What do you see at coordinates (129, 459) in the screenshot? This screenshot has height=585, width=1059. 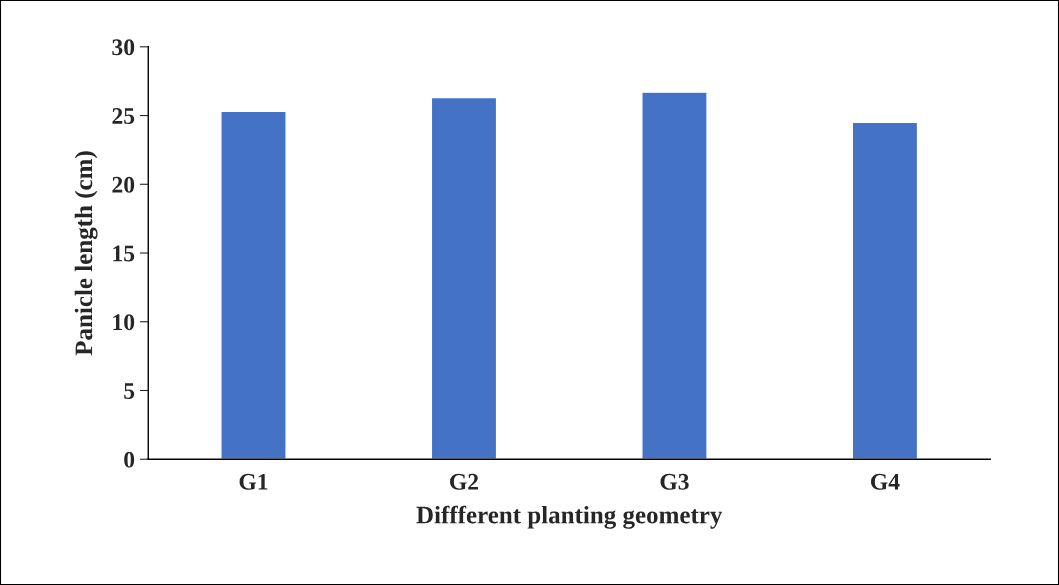 I see `y-tick-label: 0` at bounding box center [129, 459].